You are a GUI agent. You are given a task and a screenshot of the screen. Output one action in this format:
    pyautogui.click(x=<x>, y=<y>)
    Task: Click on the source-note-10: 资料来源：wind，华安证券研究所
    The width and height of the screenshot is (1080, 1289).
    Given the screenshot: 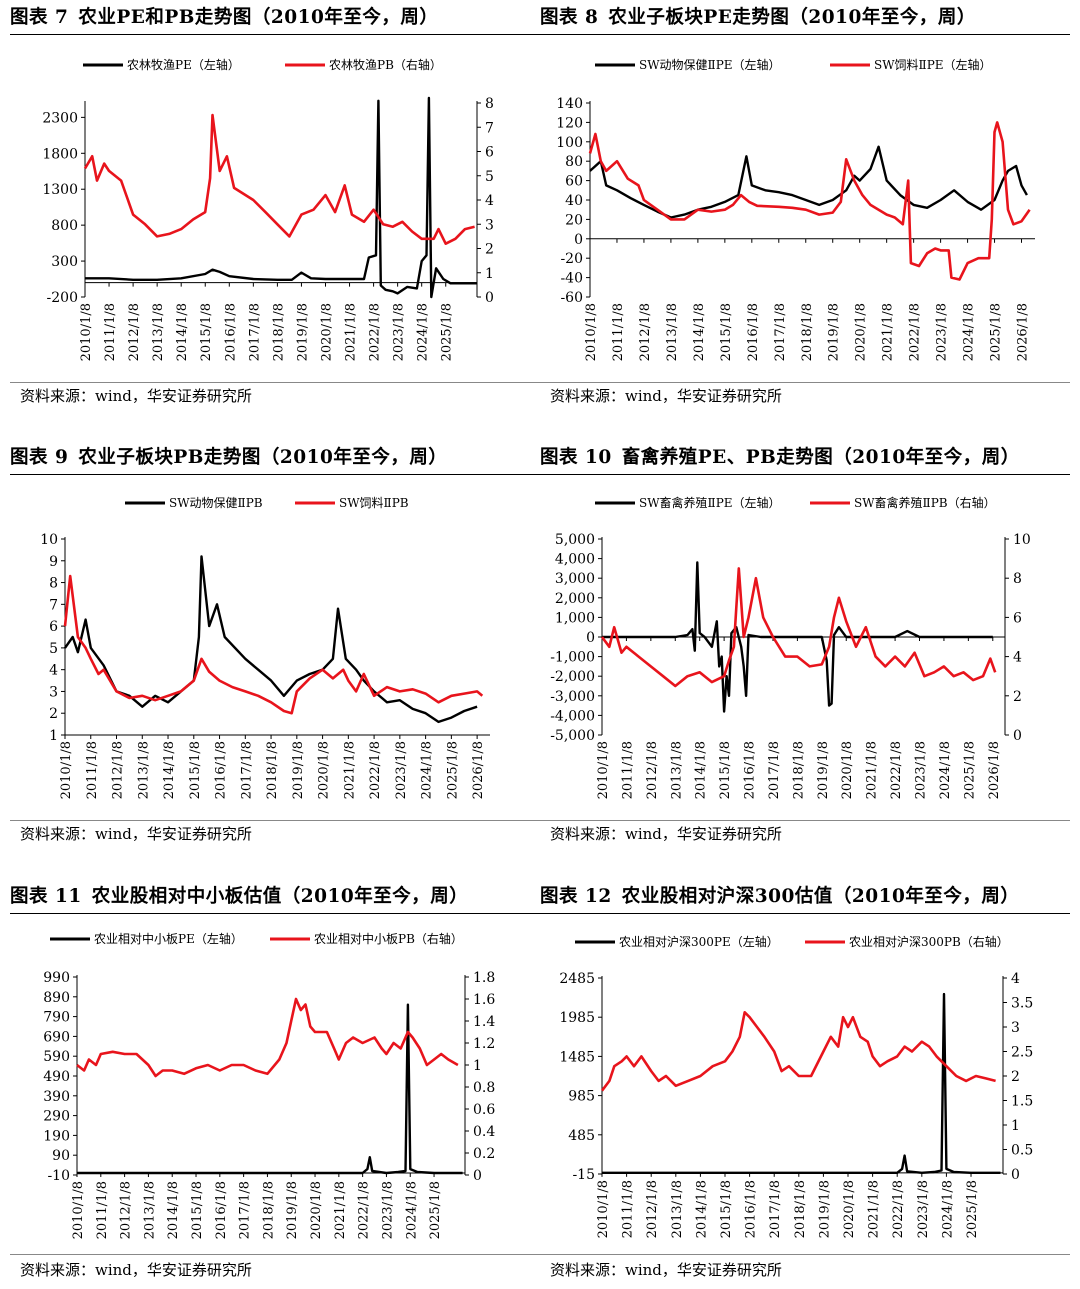 What is the action you would take?
    pyautogui.click(x=666, y=834)
    